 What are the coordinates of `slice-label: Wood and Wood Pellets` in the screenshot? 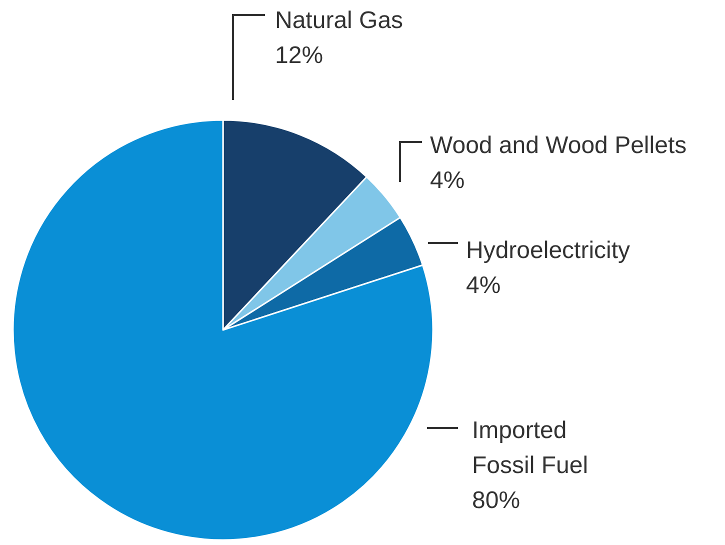 It's located at (558, 145).